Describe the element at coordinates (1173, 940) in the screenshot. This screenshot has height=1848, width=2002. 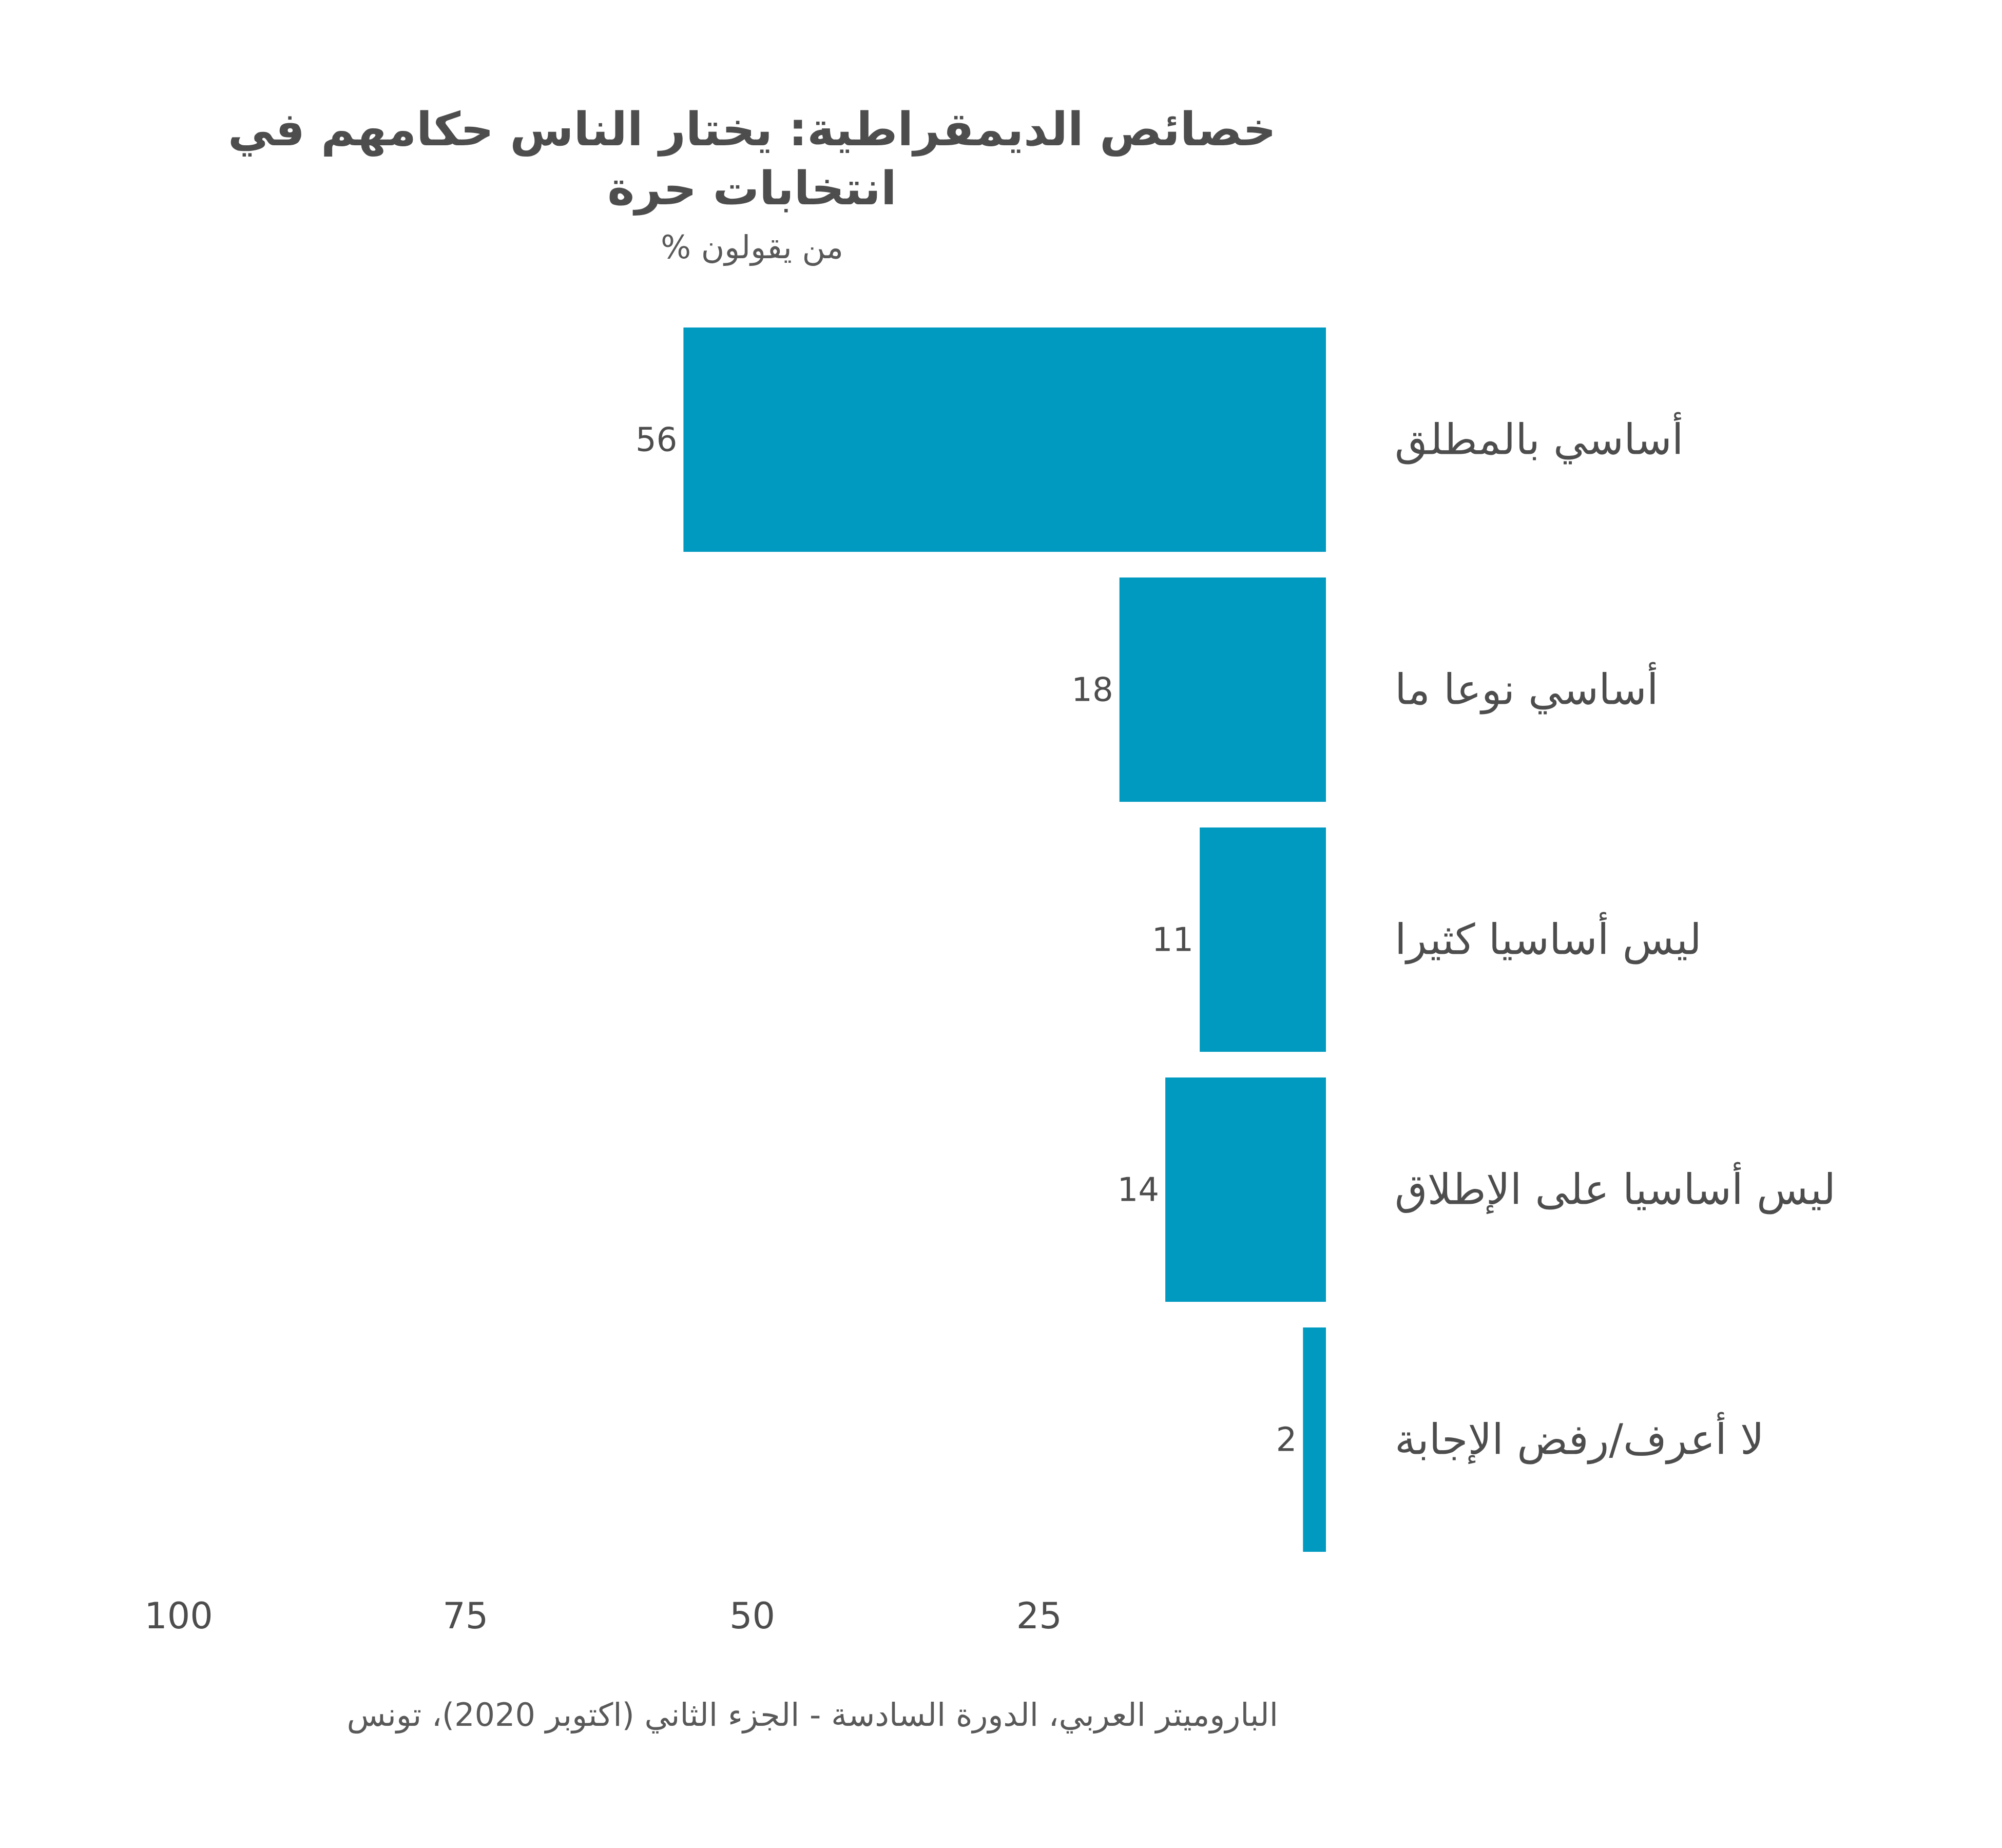
I see `value-label-3: 11` at that location.